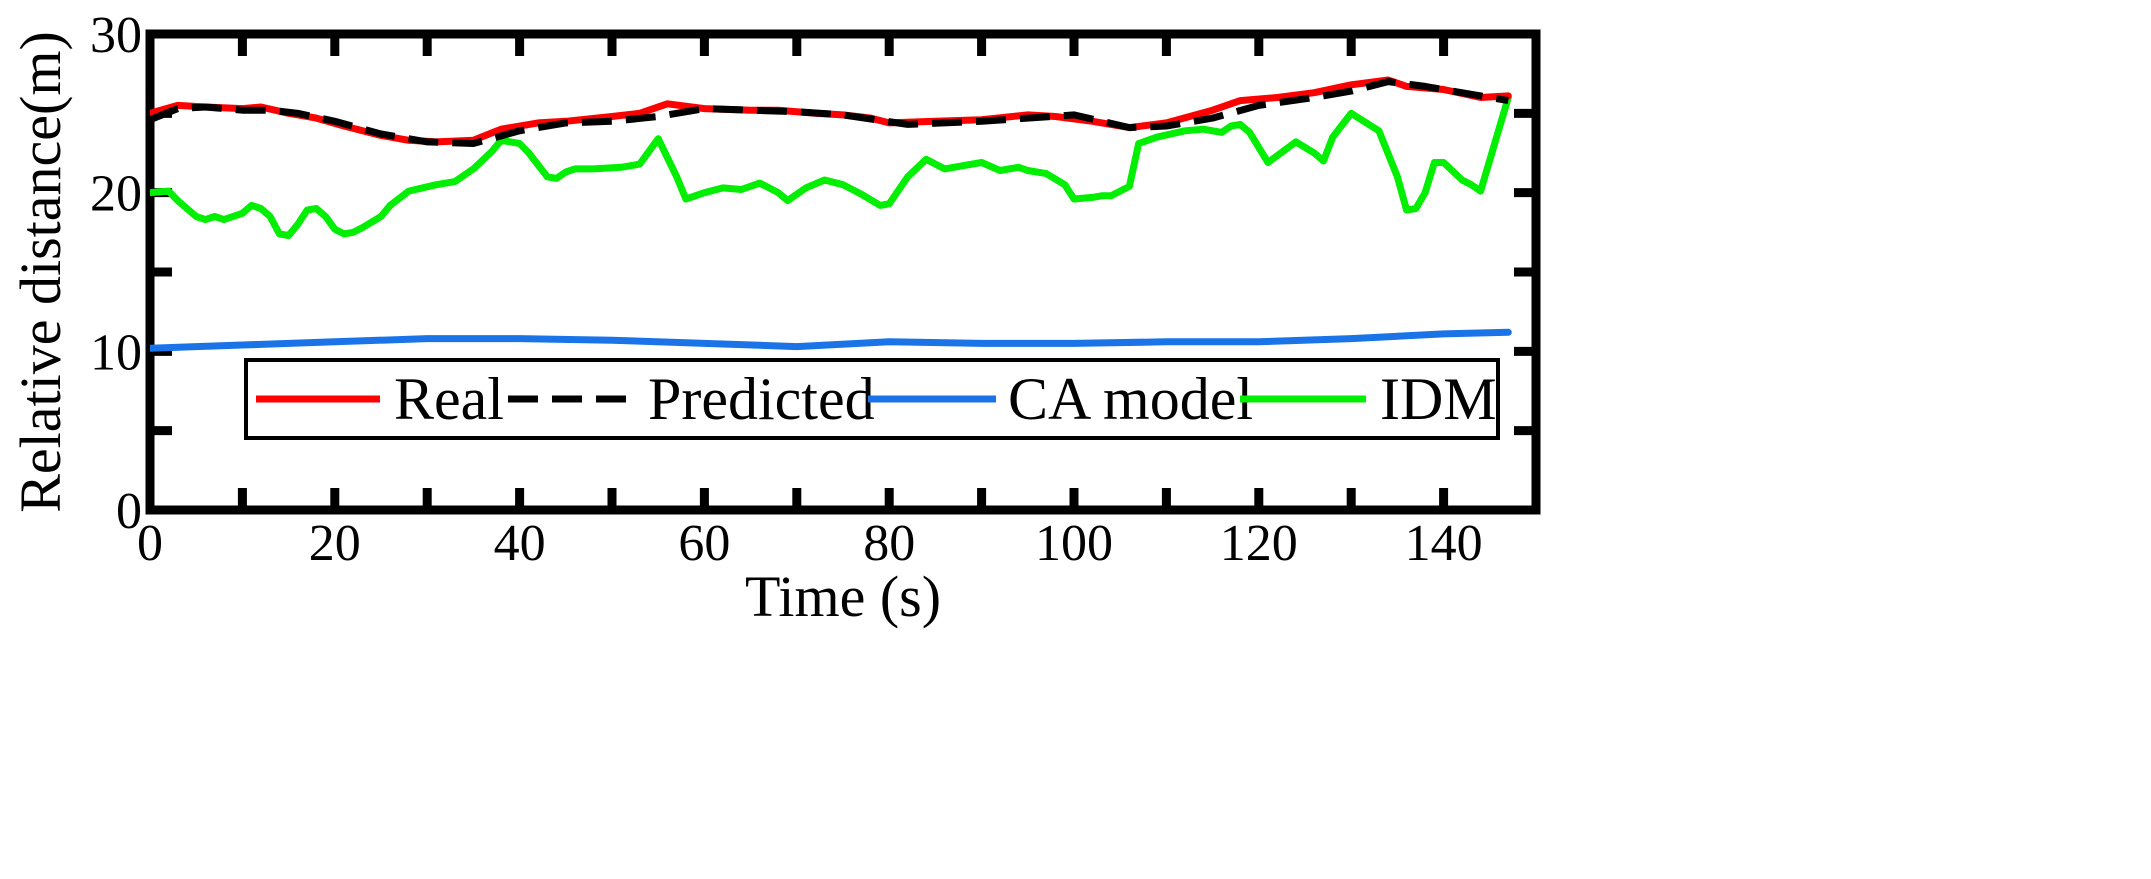 This screenshot has height=879, width=2151. Describe the element at coordinates (150, 543) in the screenshot. I see `x-tick-label: 0` at that location.